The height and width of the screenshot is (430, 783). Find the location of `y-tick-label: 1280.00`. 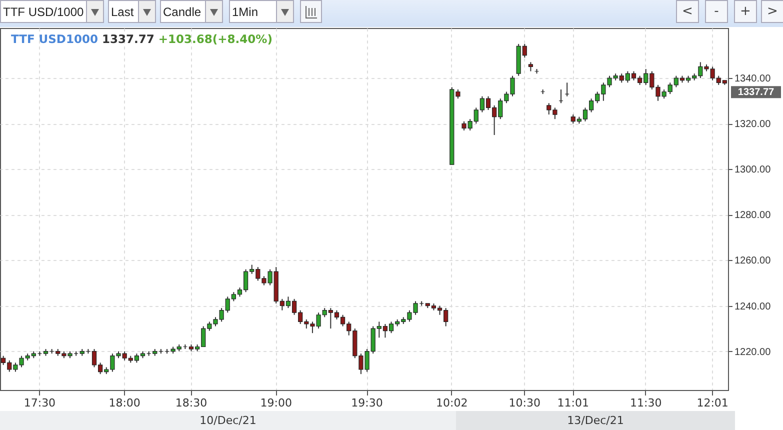

y-tick-label: 1280.00 is located at coordinates (753, 216).